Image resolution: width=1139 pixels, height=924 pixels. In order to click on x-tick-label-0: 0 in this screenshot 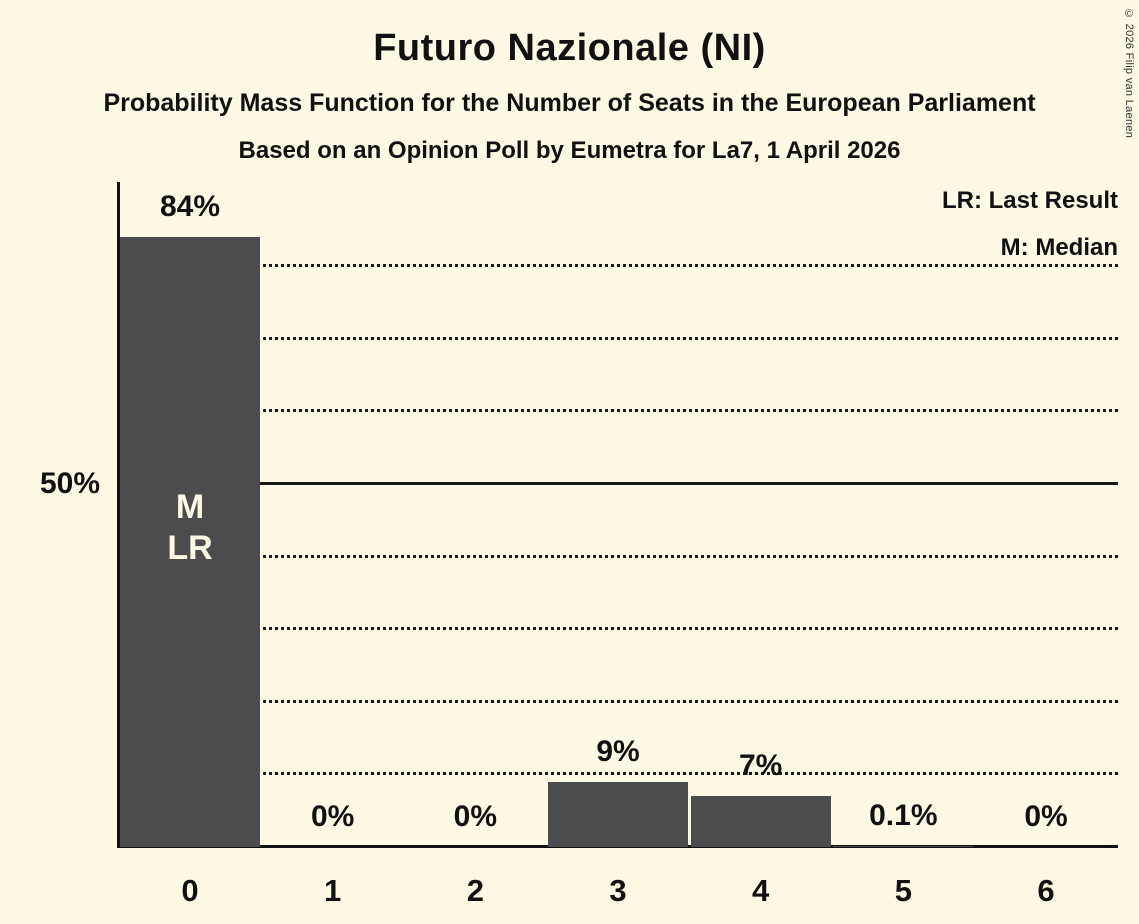, I will do `click(190, 890)`.